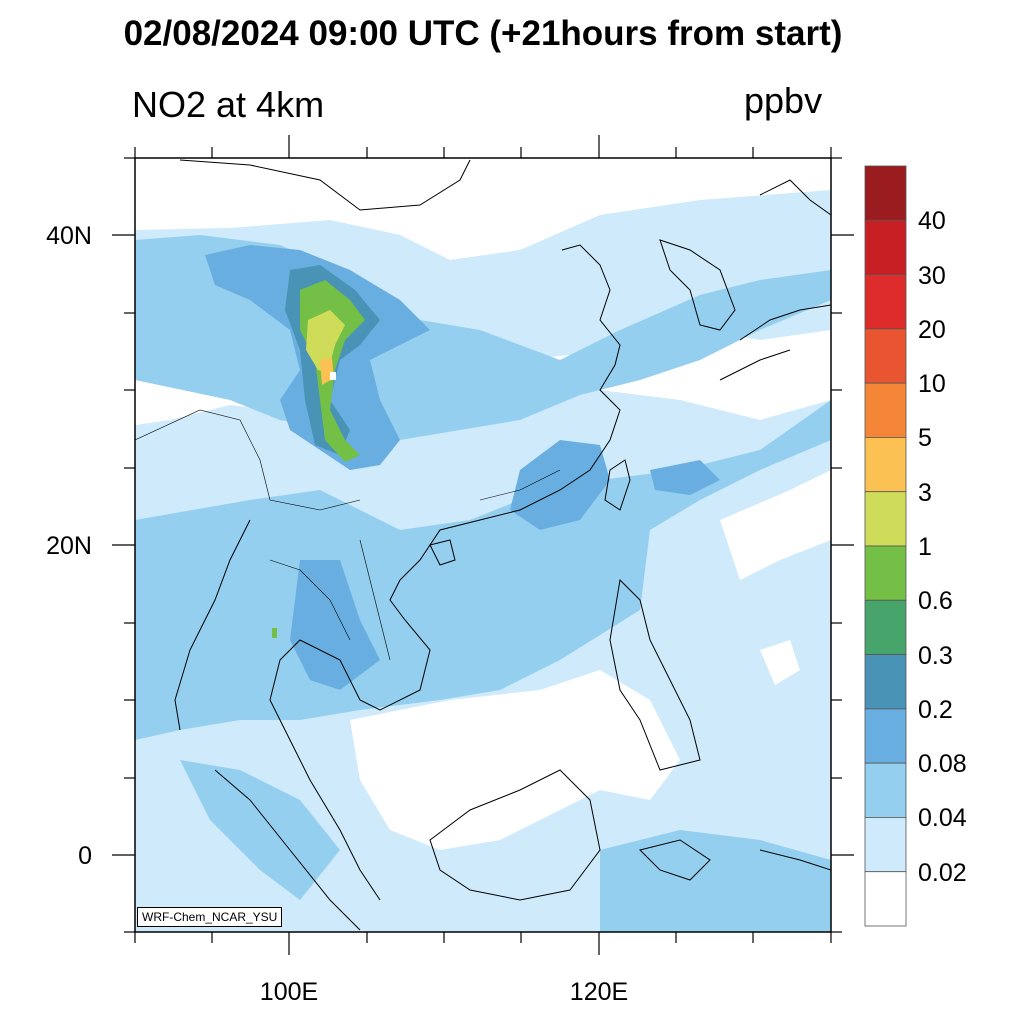 The width and height of the screenshot is (1024, 1024). Describe the element at coordinates (942, 764) in the screenshot. I see `colorbar-label: 0.08` at that location.